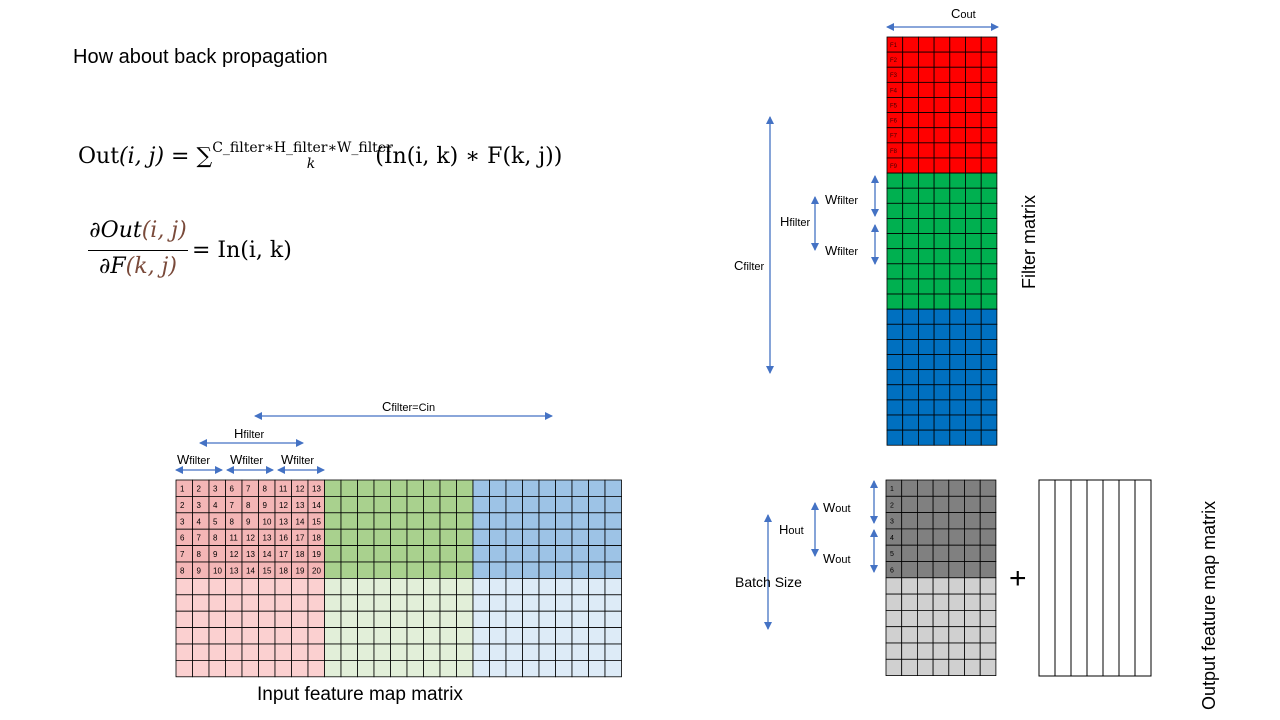  I want to click on formula-sum: = ∑, so click(188, 156).